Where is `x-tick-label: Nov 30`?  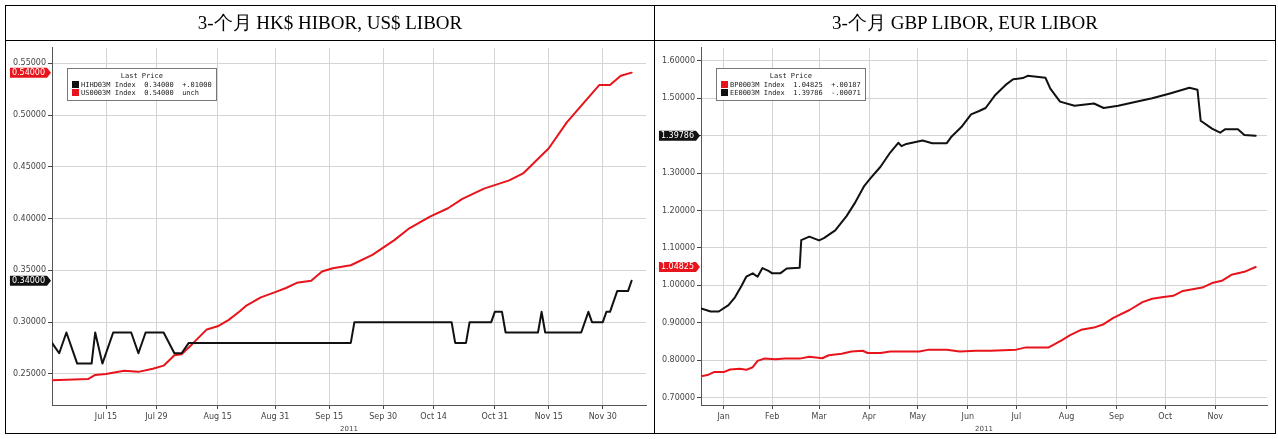 x-tick-label: Nov 30 is located at coordinates (602, 416).